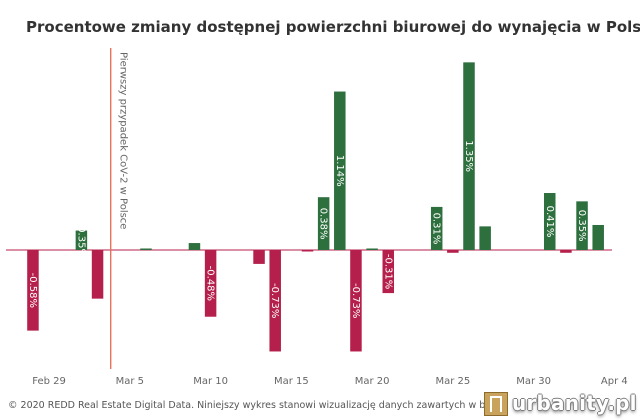 Image resolution: width=640 pixels, height=420 pixels. Describe the element at coordinates (614, 381) in the screenshot. I see `x-tick-label: Apr 4` at that location.